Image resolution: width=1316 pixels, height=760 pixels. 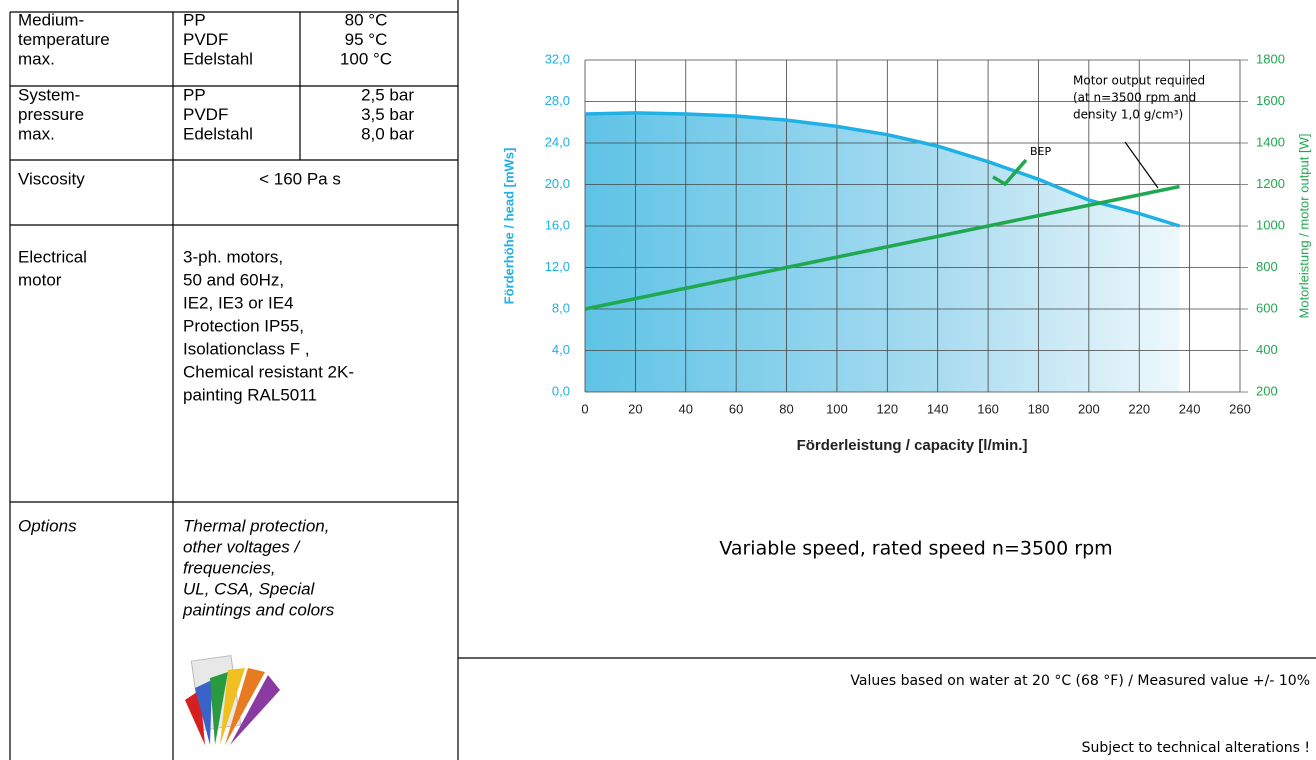 What do you see at coordinates (366, 58) in the screenshot?
I see `limit-value: 100 °C` at bounding box center [366, 58].